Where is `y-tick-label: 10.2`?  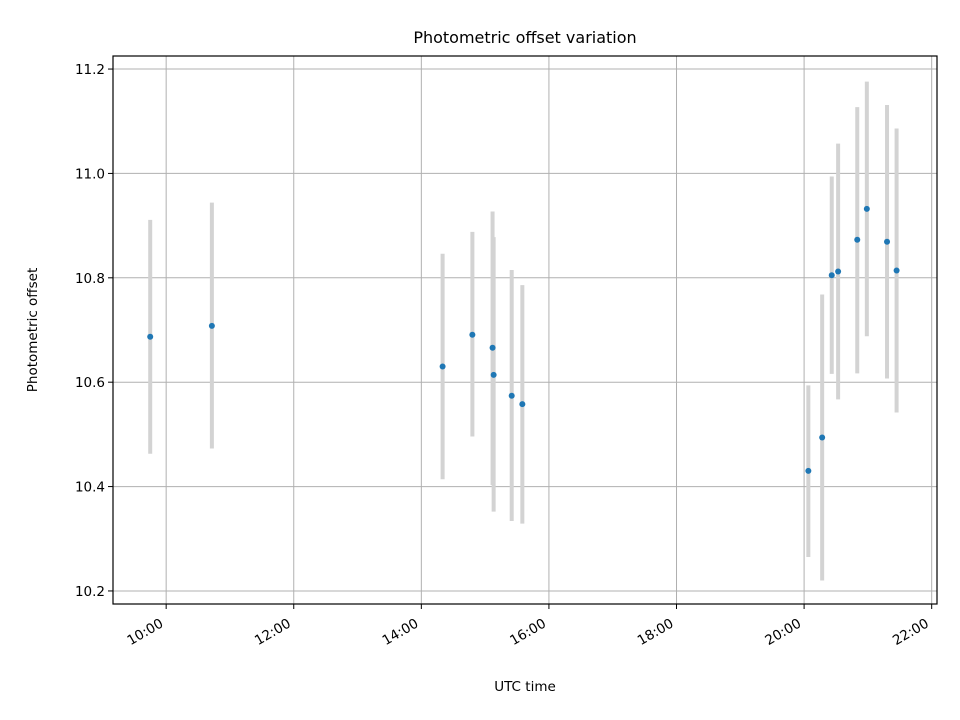
y-tick-label: 10.2 is located at coordinates (90, 592).